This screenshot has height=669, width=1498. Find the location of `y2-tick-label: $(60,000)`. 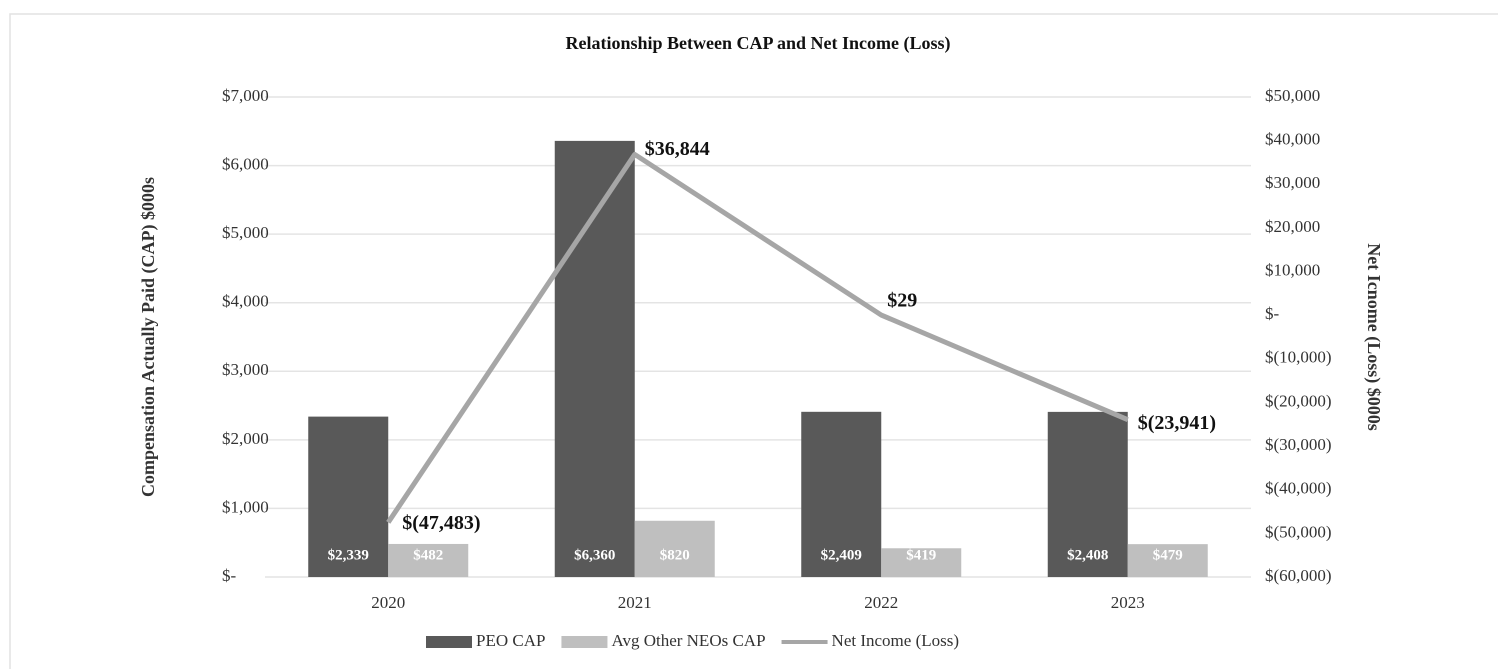

y2-tick-label: $(60,000) is located at coordinates (1298, 575).